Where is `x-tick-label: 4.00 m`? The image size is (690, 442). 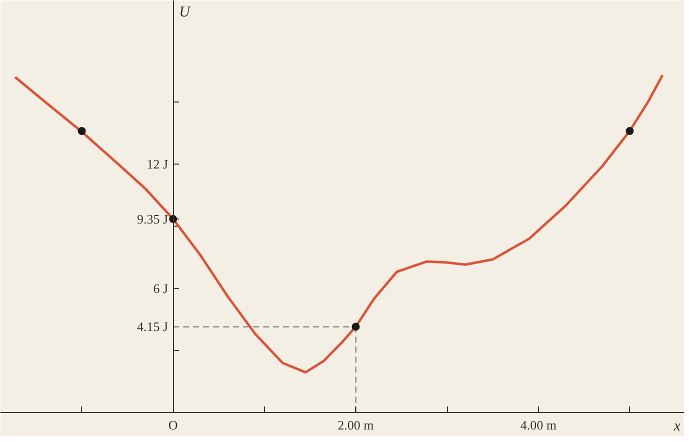
x-tick-label: 4.00 m is located at coordinates (538, 425).